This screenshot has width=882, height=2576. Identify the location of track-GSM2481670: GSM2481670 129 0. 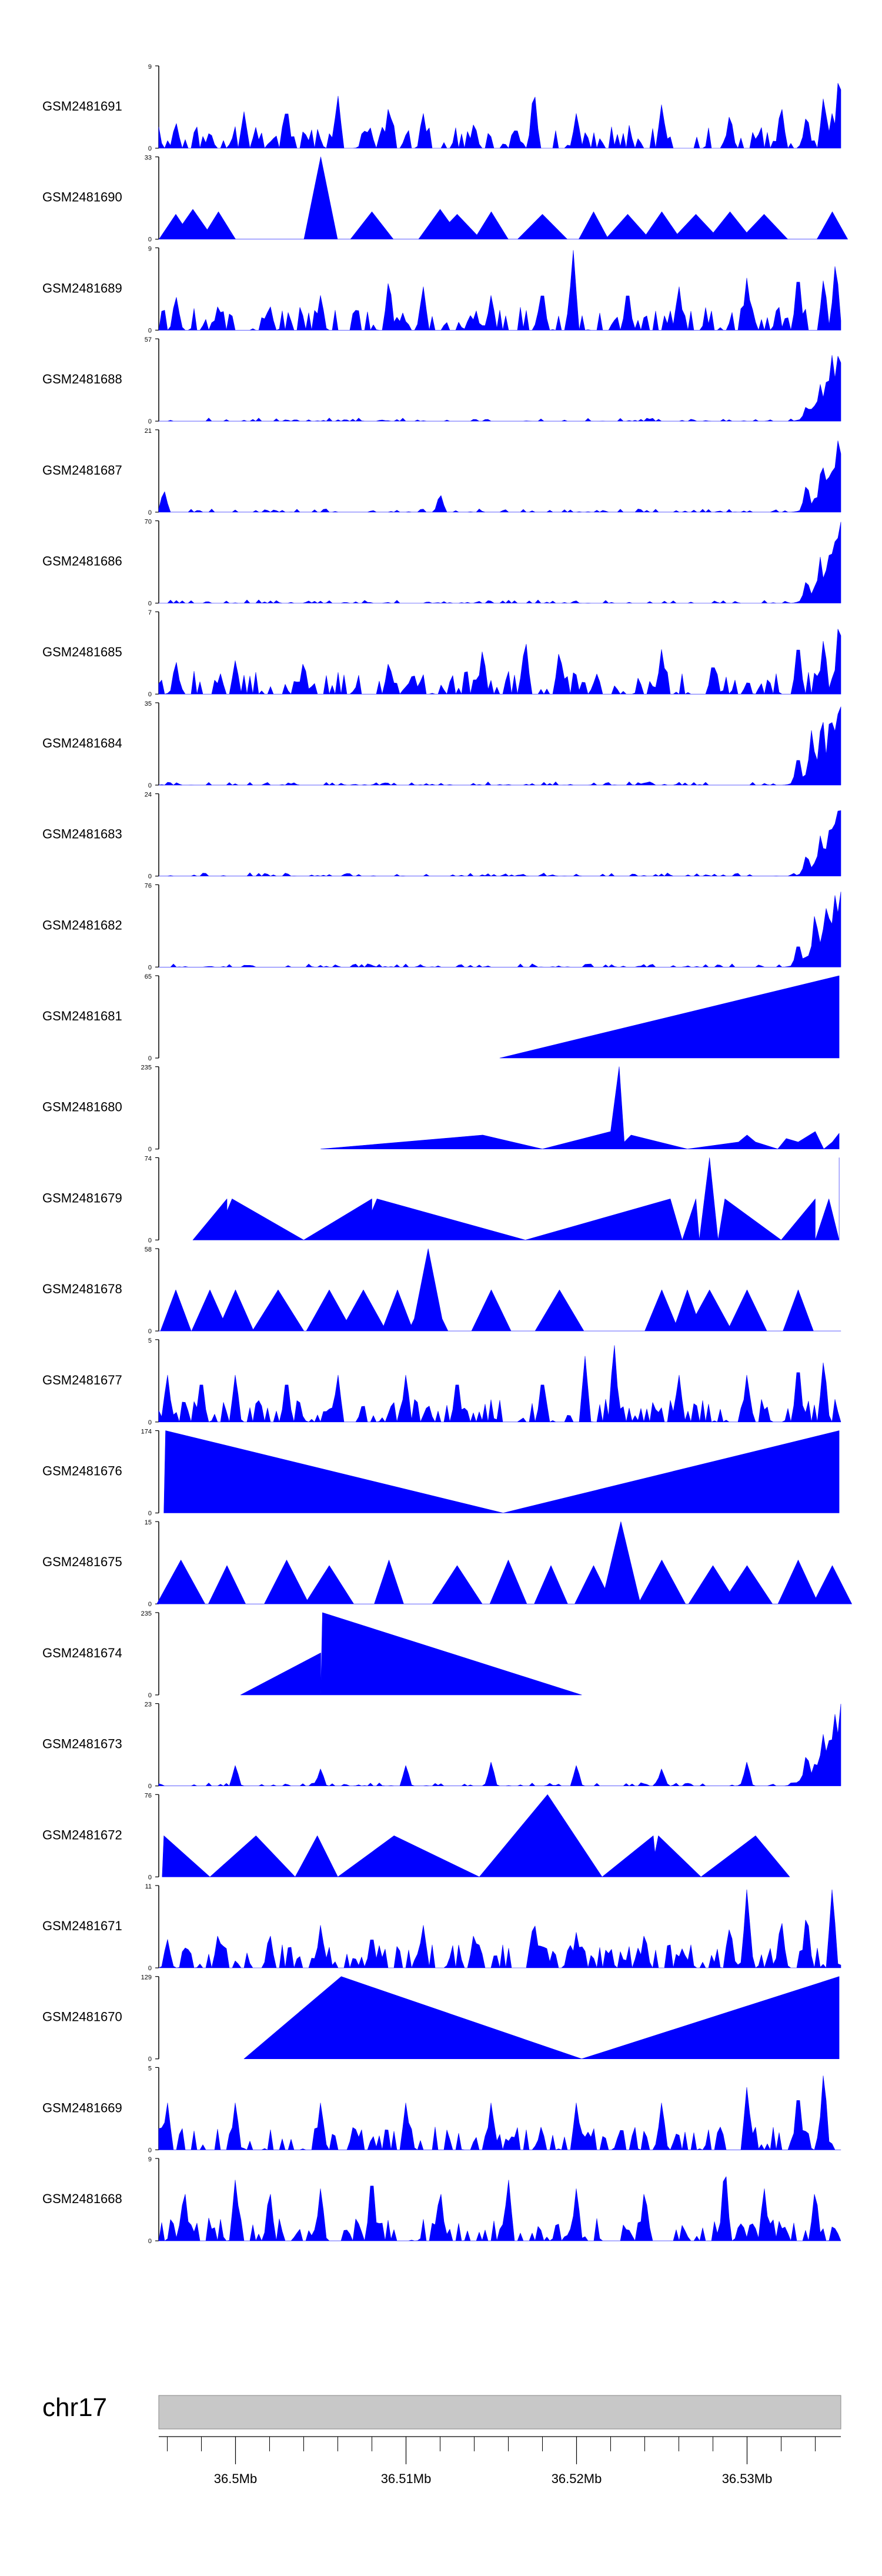
(441, 2018).